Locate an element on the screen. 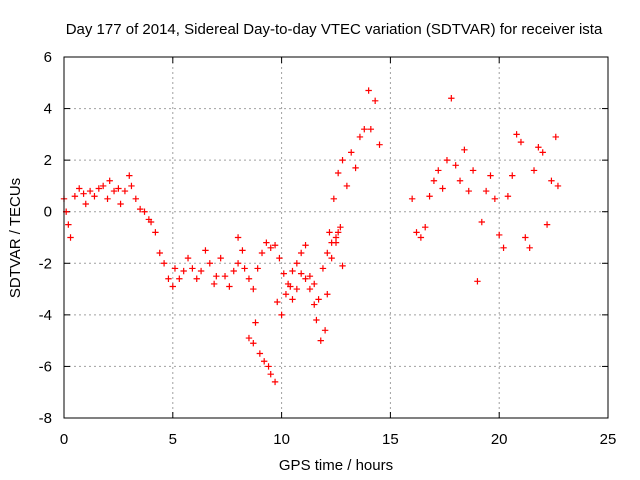 Image resolution: width=640 pixels, height=480 pixels. x-tick-label-0: 0 is located at coordinates (64, 439).